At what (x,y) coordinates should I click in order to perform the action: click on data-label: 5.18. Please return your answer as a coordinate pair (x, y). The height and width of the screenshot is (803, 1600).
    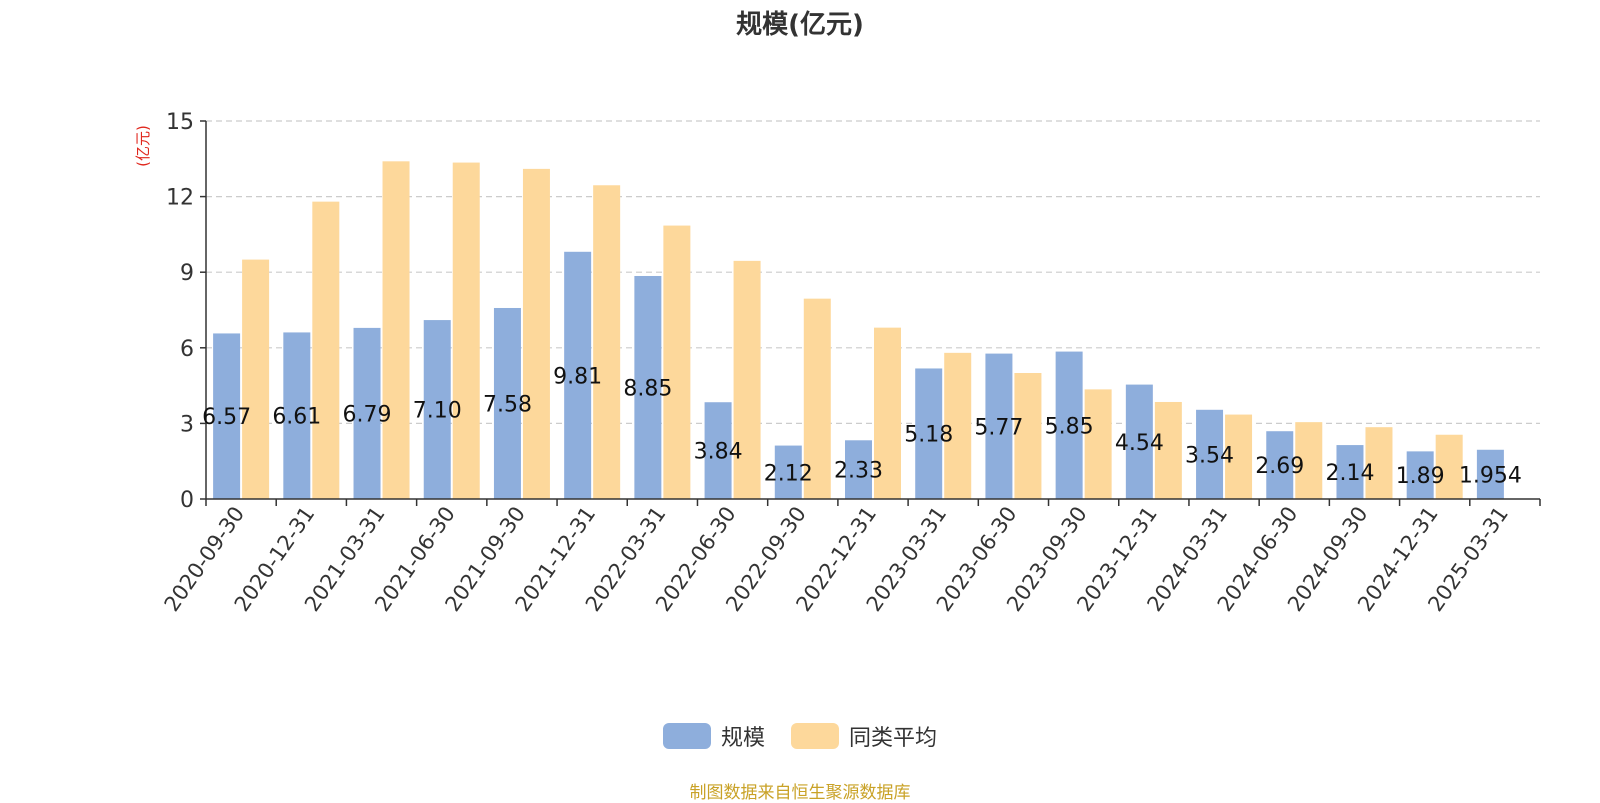
    Looking at the image, I should click on (928, 435).